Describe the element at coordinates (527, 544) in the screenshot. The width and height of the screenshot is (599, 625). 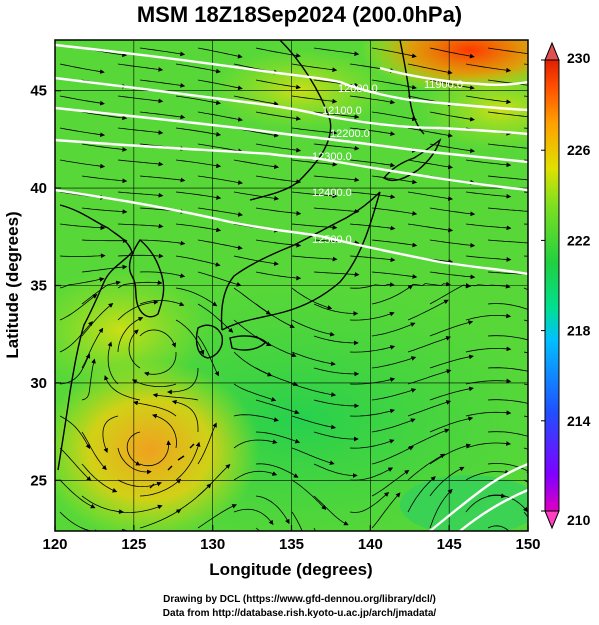
I see `x-tick-label: 150` at that location.